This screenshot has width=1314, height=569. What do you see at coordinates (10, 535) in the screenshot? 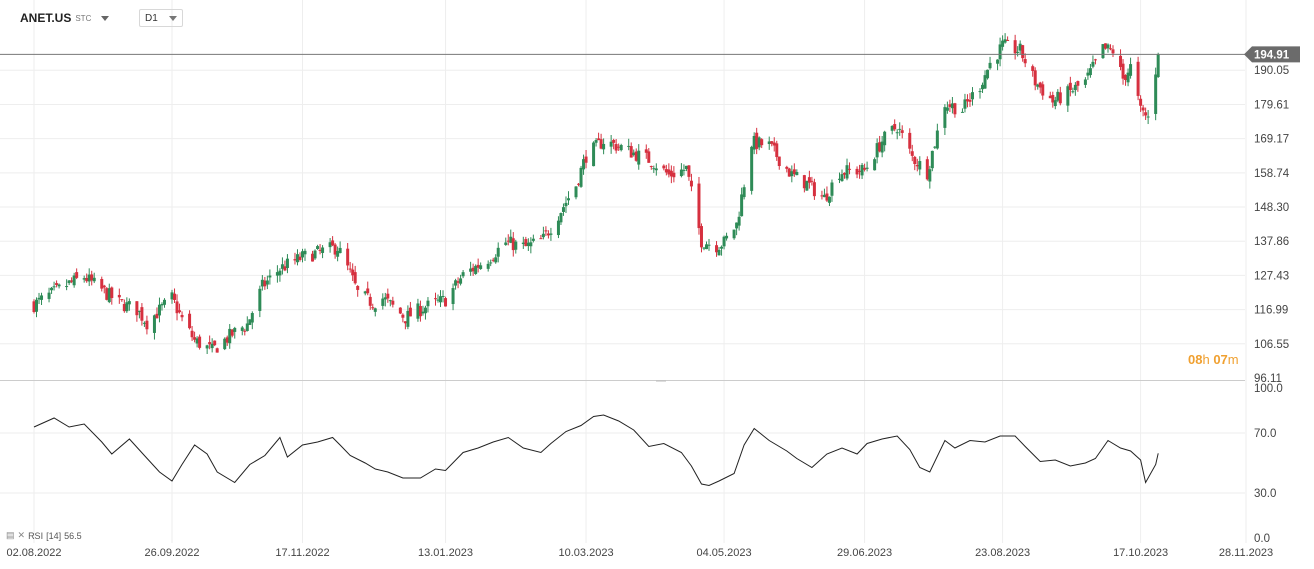
I see `indicator-settings-icon: ▤` at bounding box center [10, 535].